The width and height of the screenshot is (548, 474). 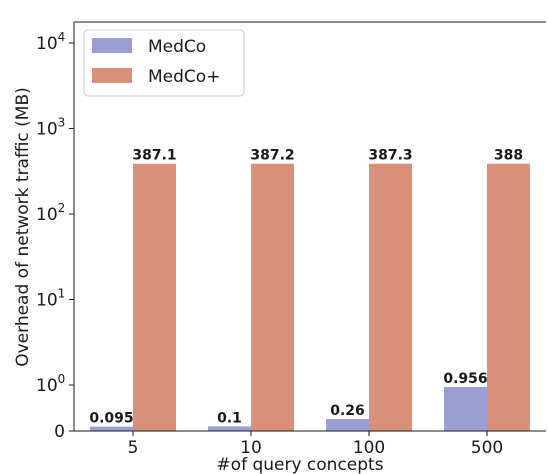 I want to click on data-label-medco-plus-500: 388, so click(x=508, y=156).